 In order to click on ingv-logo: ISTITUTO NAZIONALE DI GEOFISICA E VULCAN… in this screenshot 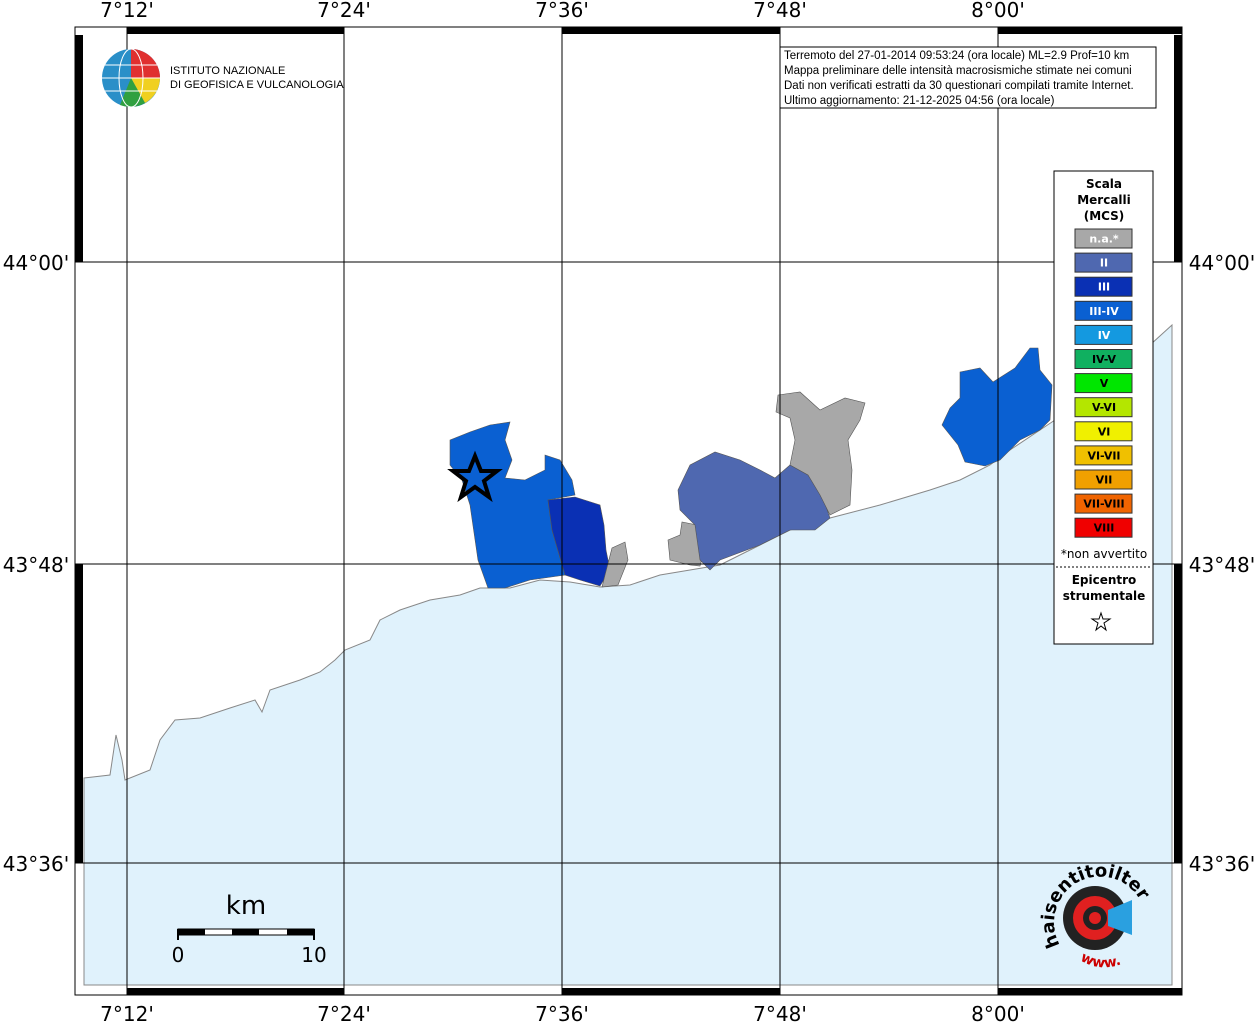, I will do `click(223, 78)`.